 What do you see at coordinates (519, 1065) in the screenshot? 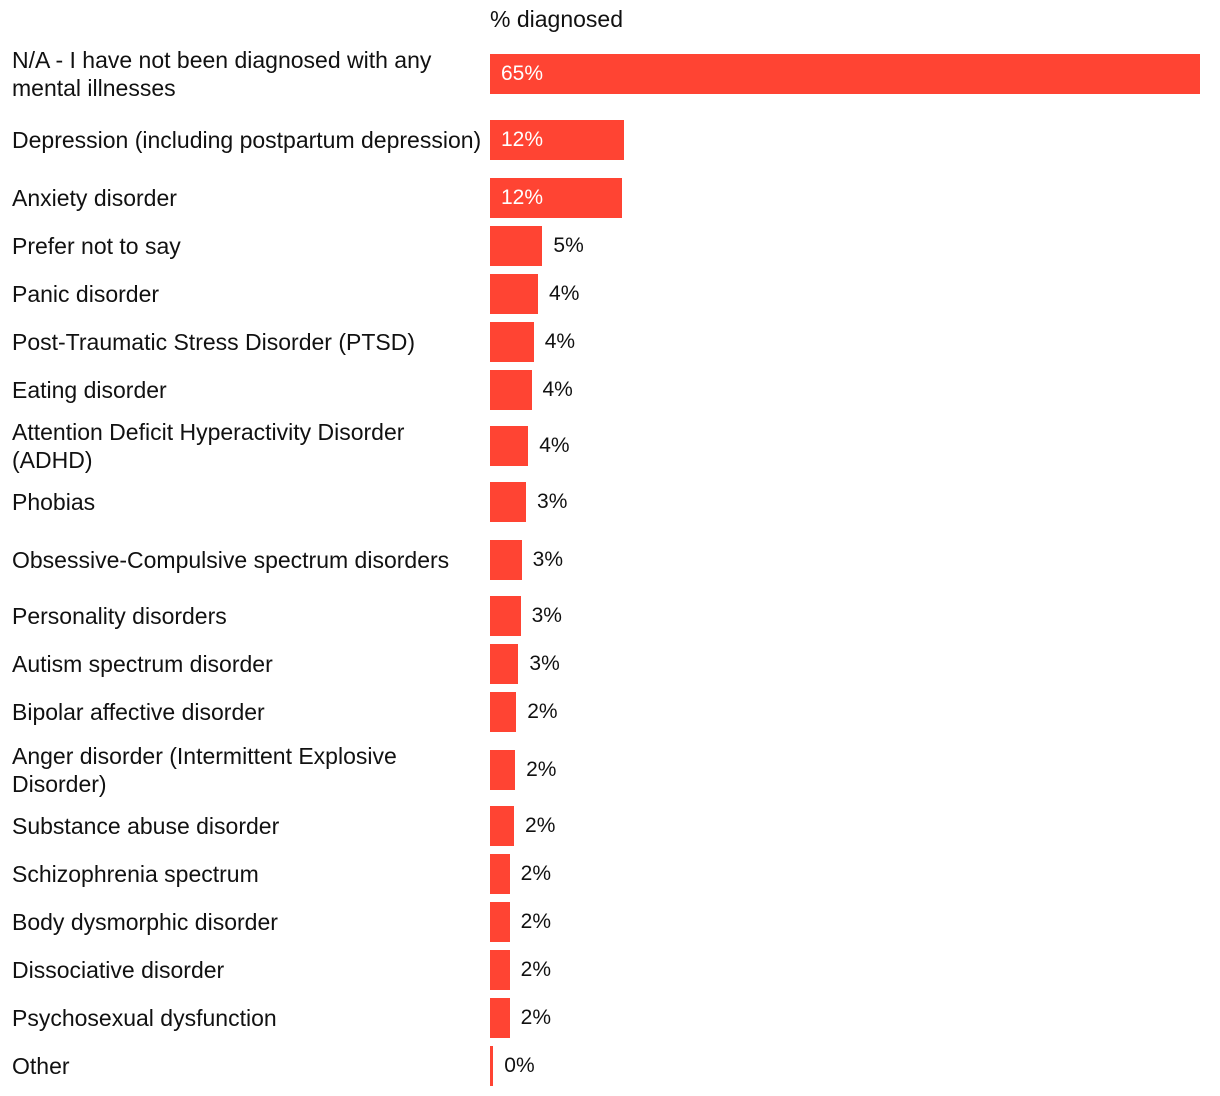
I see `value-label: 0%` at bounding box center [519, 1065].